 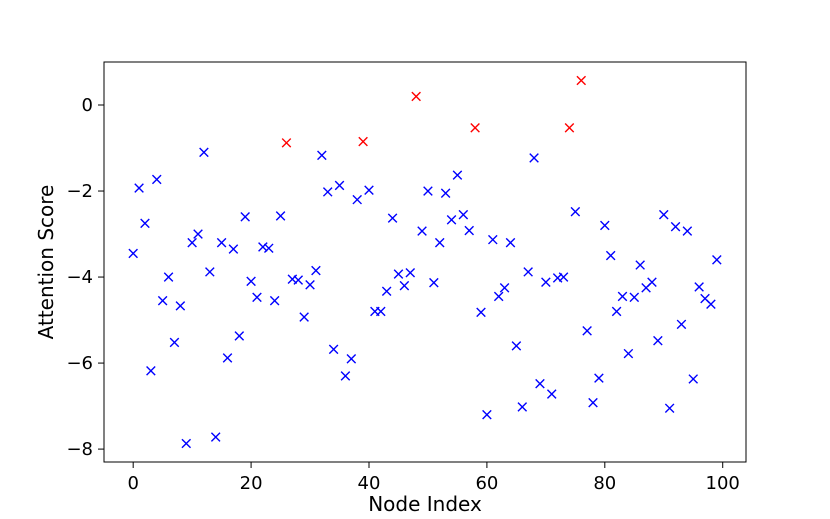 What do you see at coordinates (79, 277) in the screenshot?
I see `y-tick-label: −4` at bounding box center [79, 277].